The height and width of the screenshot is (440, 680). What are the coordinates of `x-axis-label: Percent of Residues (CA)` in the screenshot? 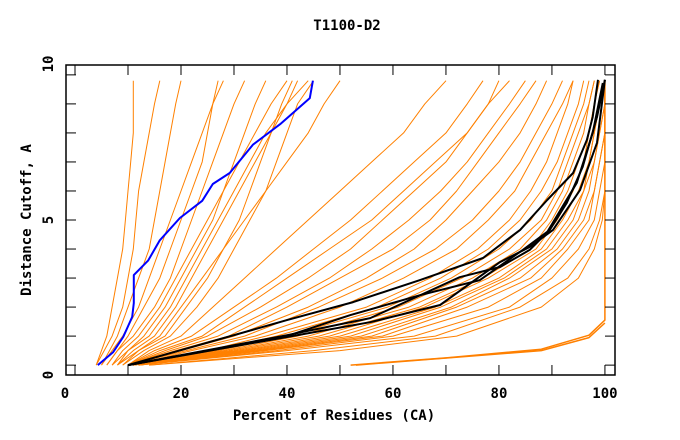 It's located at (334, 416).